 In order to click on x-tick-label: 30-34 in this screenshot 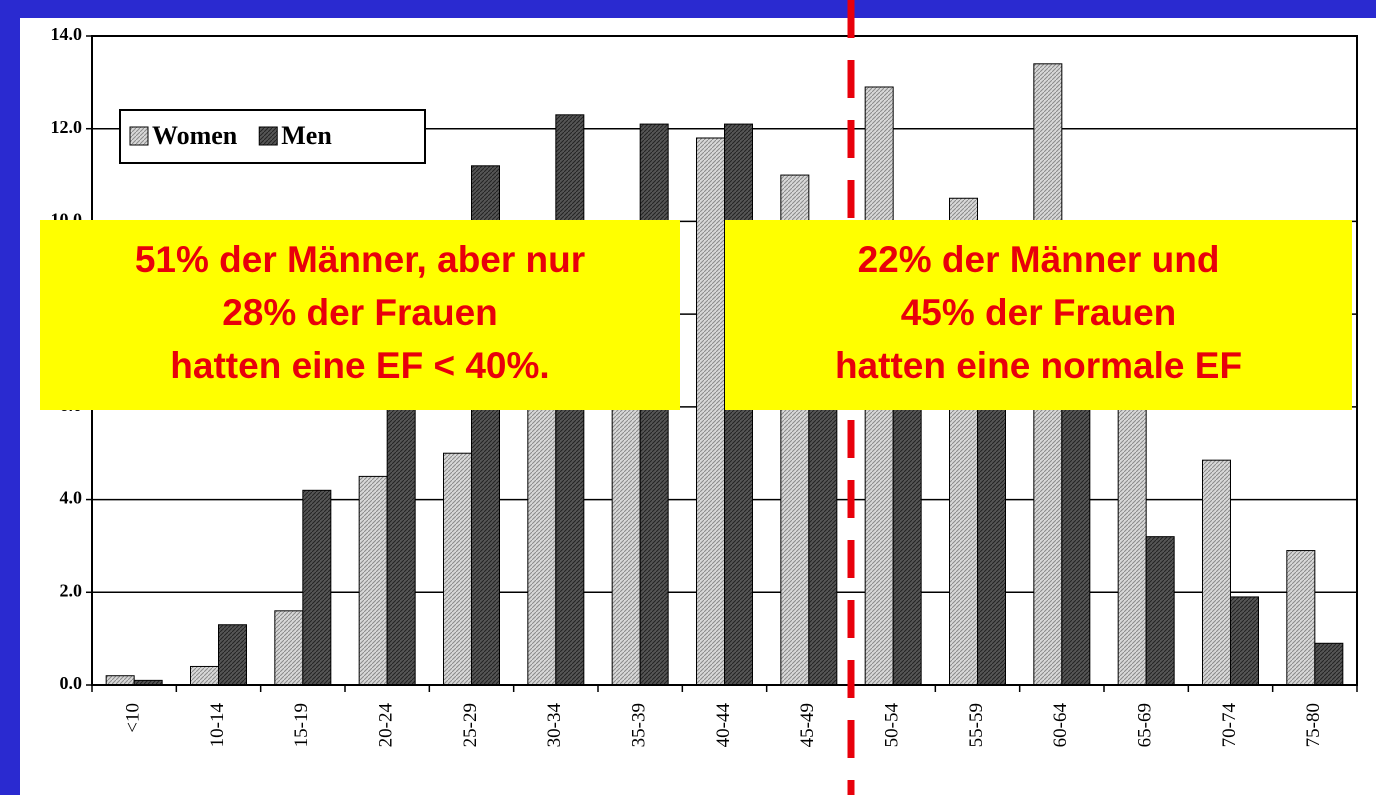, I will do `click(554, 725)`.